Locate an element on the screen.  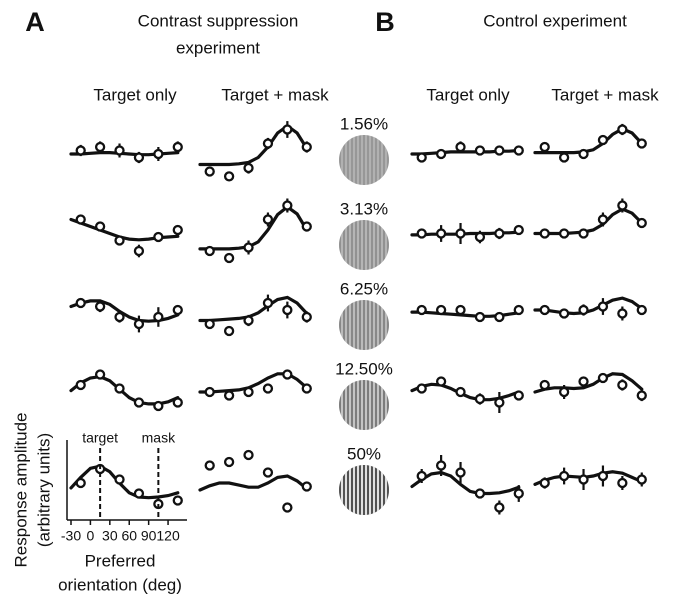
x-tick-label: 0 is located at coordinates (91, 536).